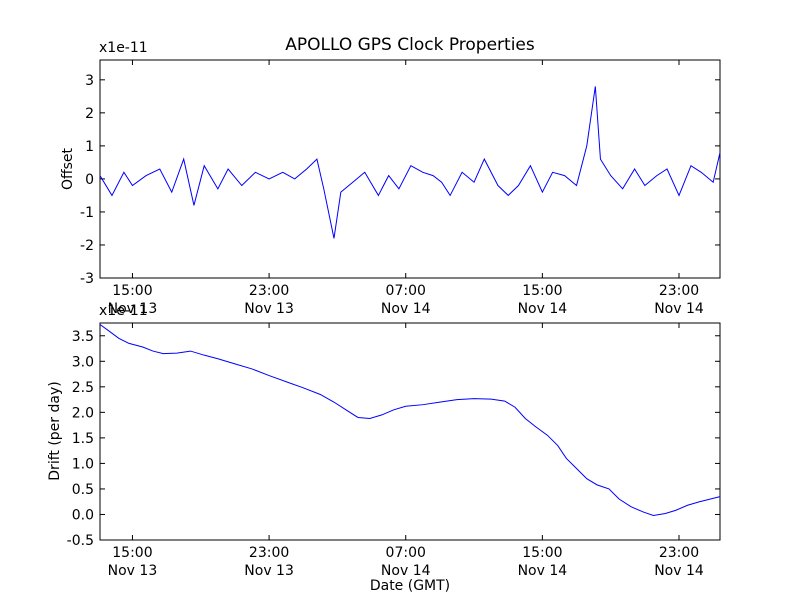 Image resolution: width=800 pixels, height=600 pixels. Describe the element at coordinates (406, 553) in the screenshot. I see `drift-x-tick-time: 07:00` at that location.